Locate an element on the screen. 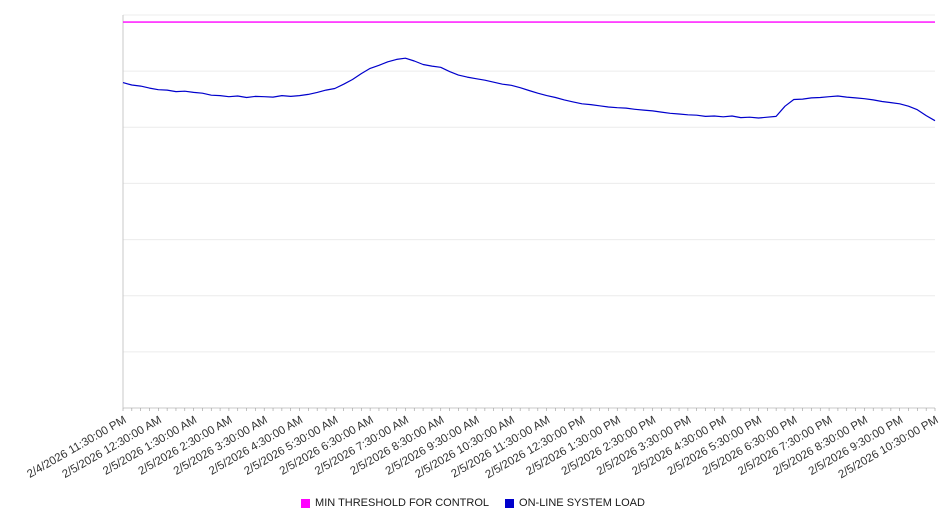  legend-label-threshold: MIN THRESHOLD FOR CONTROL is located at coordinates (402, 503).